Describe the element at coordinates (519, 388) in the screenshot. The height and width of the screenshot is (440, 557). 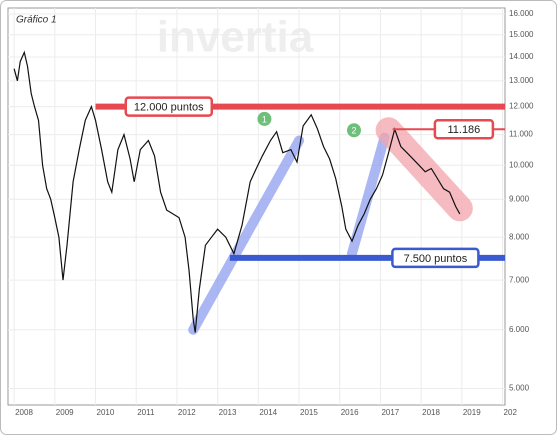
I see `y-tick-label: 5.000` at that location.